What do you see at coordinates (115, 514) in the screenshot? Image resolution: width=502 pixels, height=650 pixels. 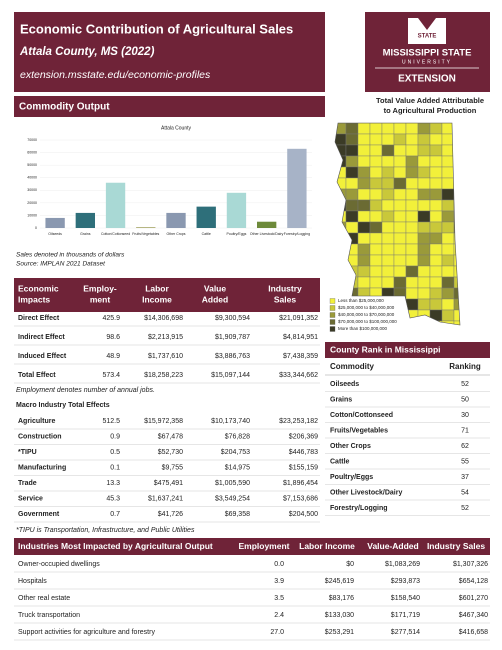 I see `cell: 0.7` at bounding box center [115, 514].